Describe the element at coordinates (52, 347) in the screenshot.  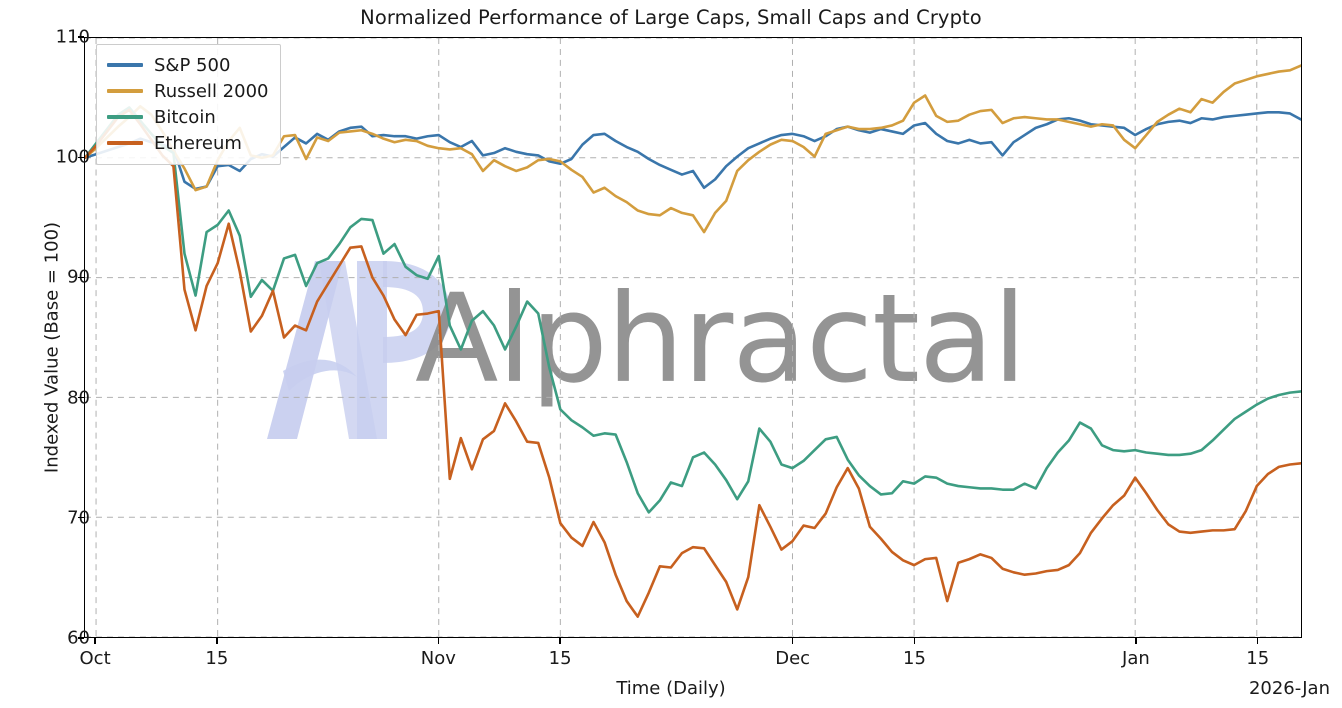
I see `y-axis-label: Indexed Value (Base = 100)` at that location.